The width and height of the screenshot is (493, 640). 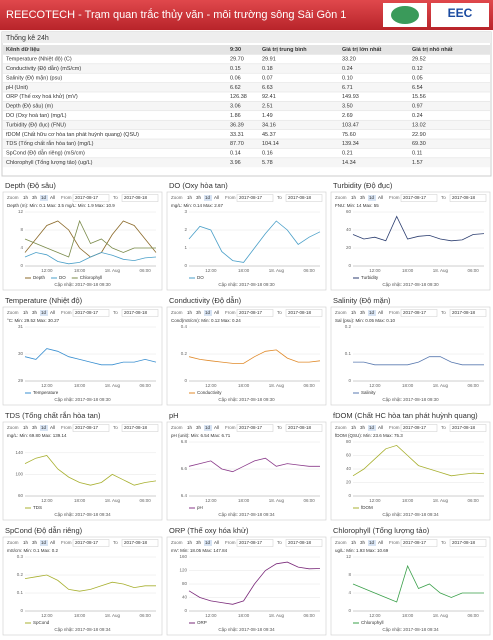 I want to click on x-tick-label: 06:00, so click(x=473, y=270).